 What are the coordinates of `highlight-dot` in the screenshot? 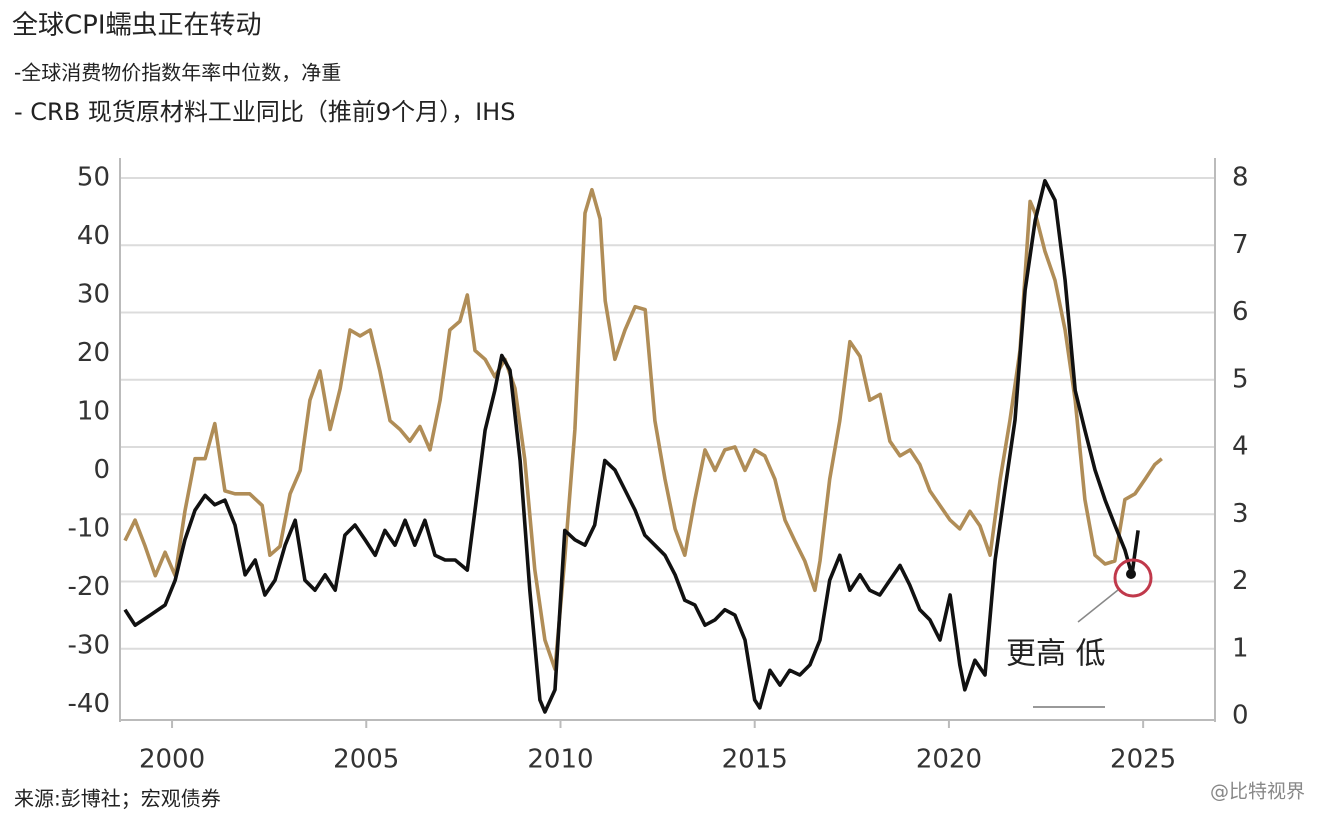 It's located at (1131, 574).